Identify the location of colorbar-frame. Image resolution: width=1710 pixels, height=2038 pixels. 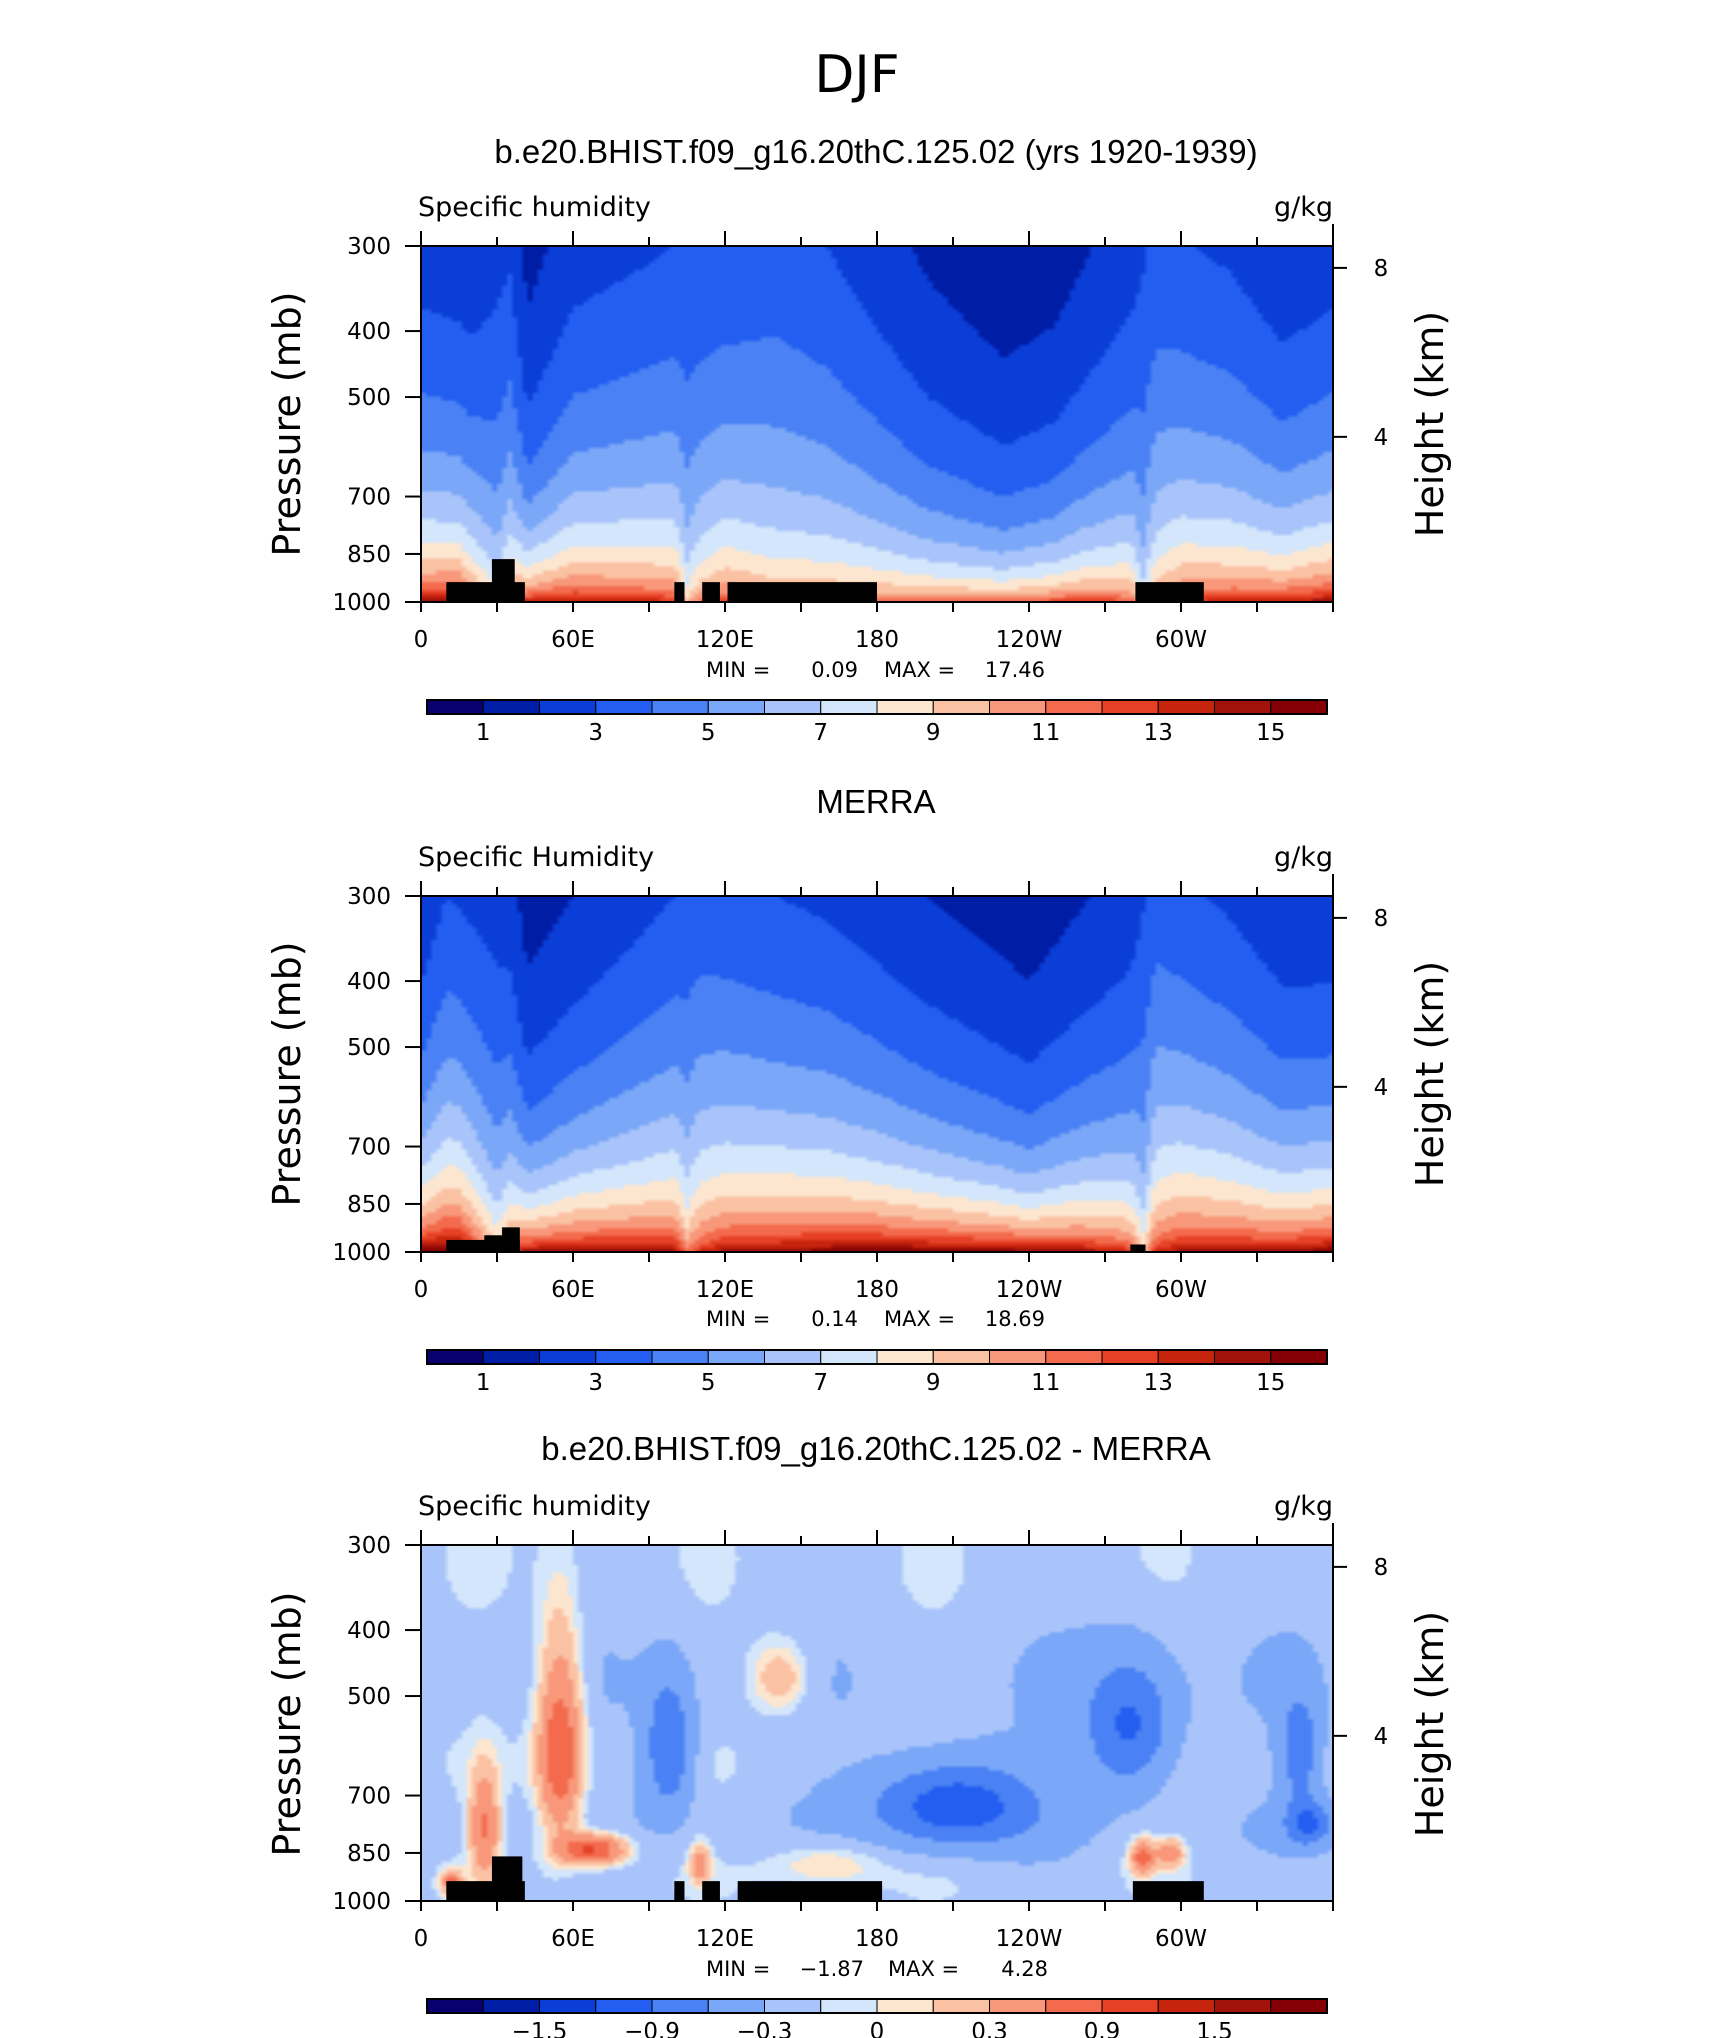
(877, 707).